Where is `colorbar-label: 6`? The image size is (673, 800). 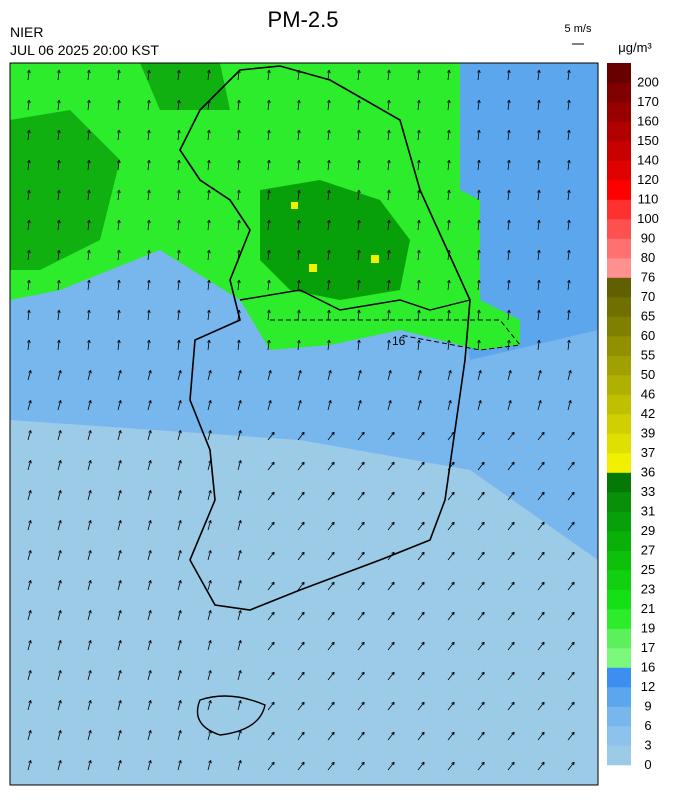 colorbar-label: 6 is located at coordinates (647, 725).